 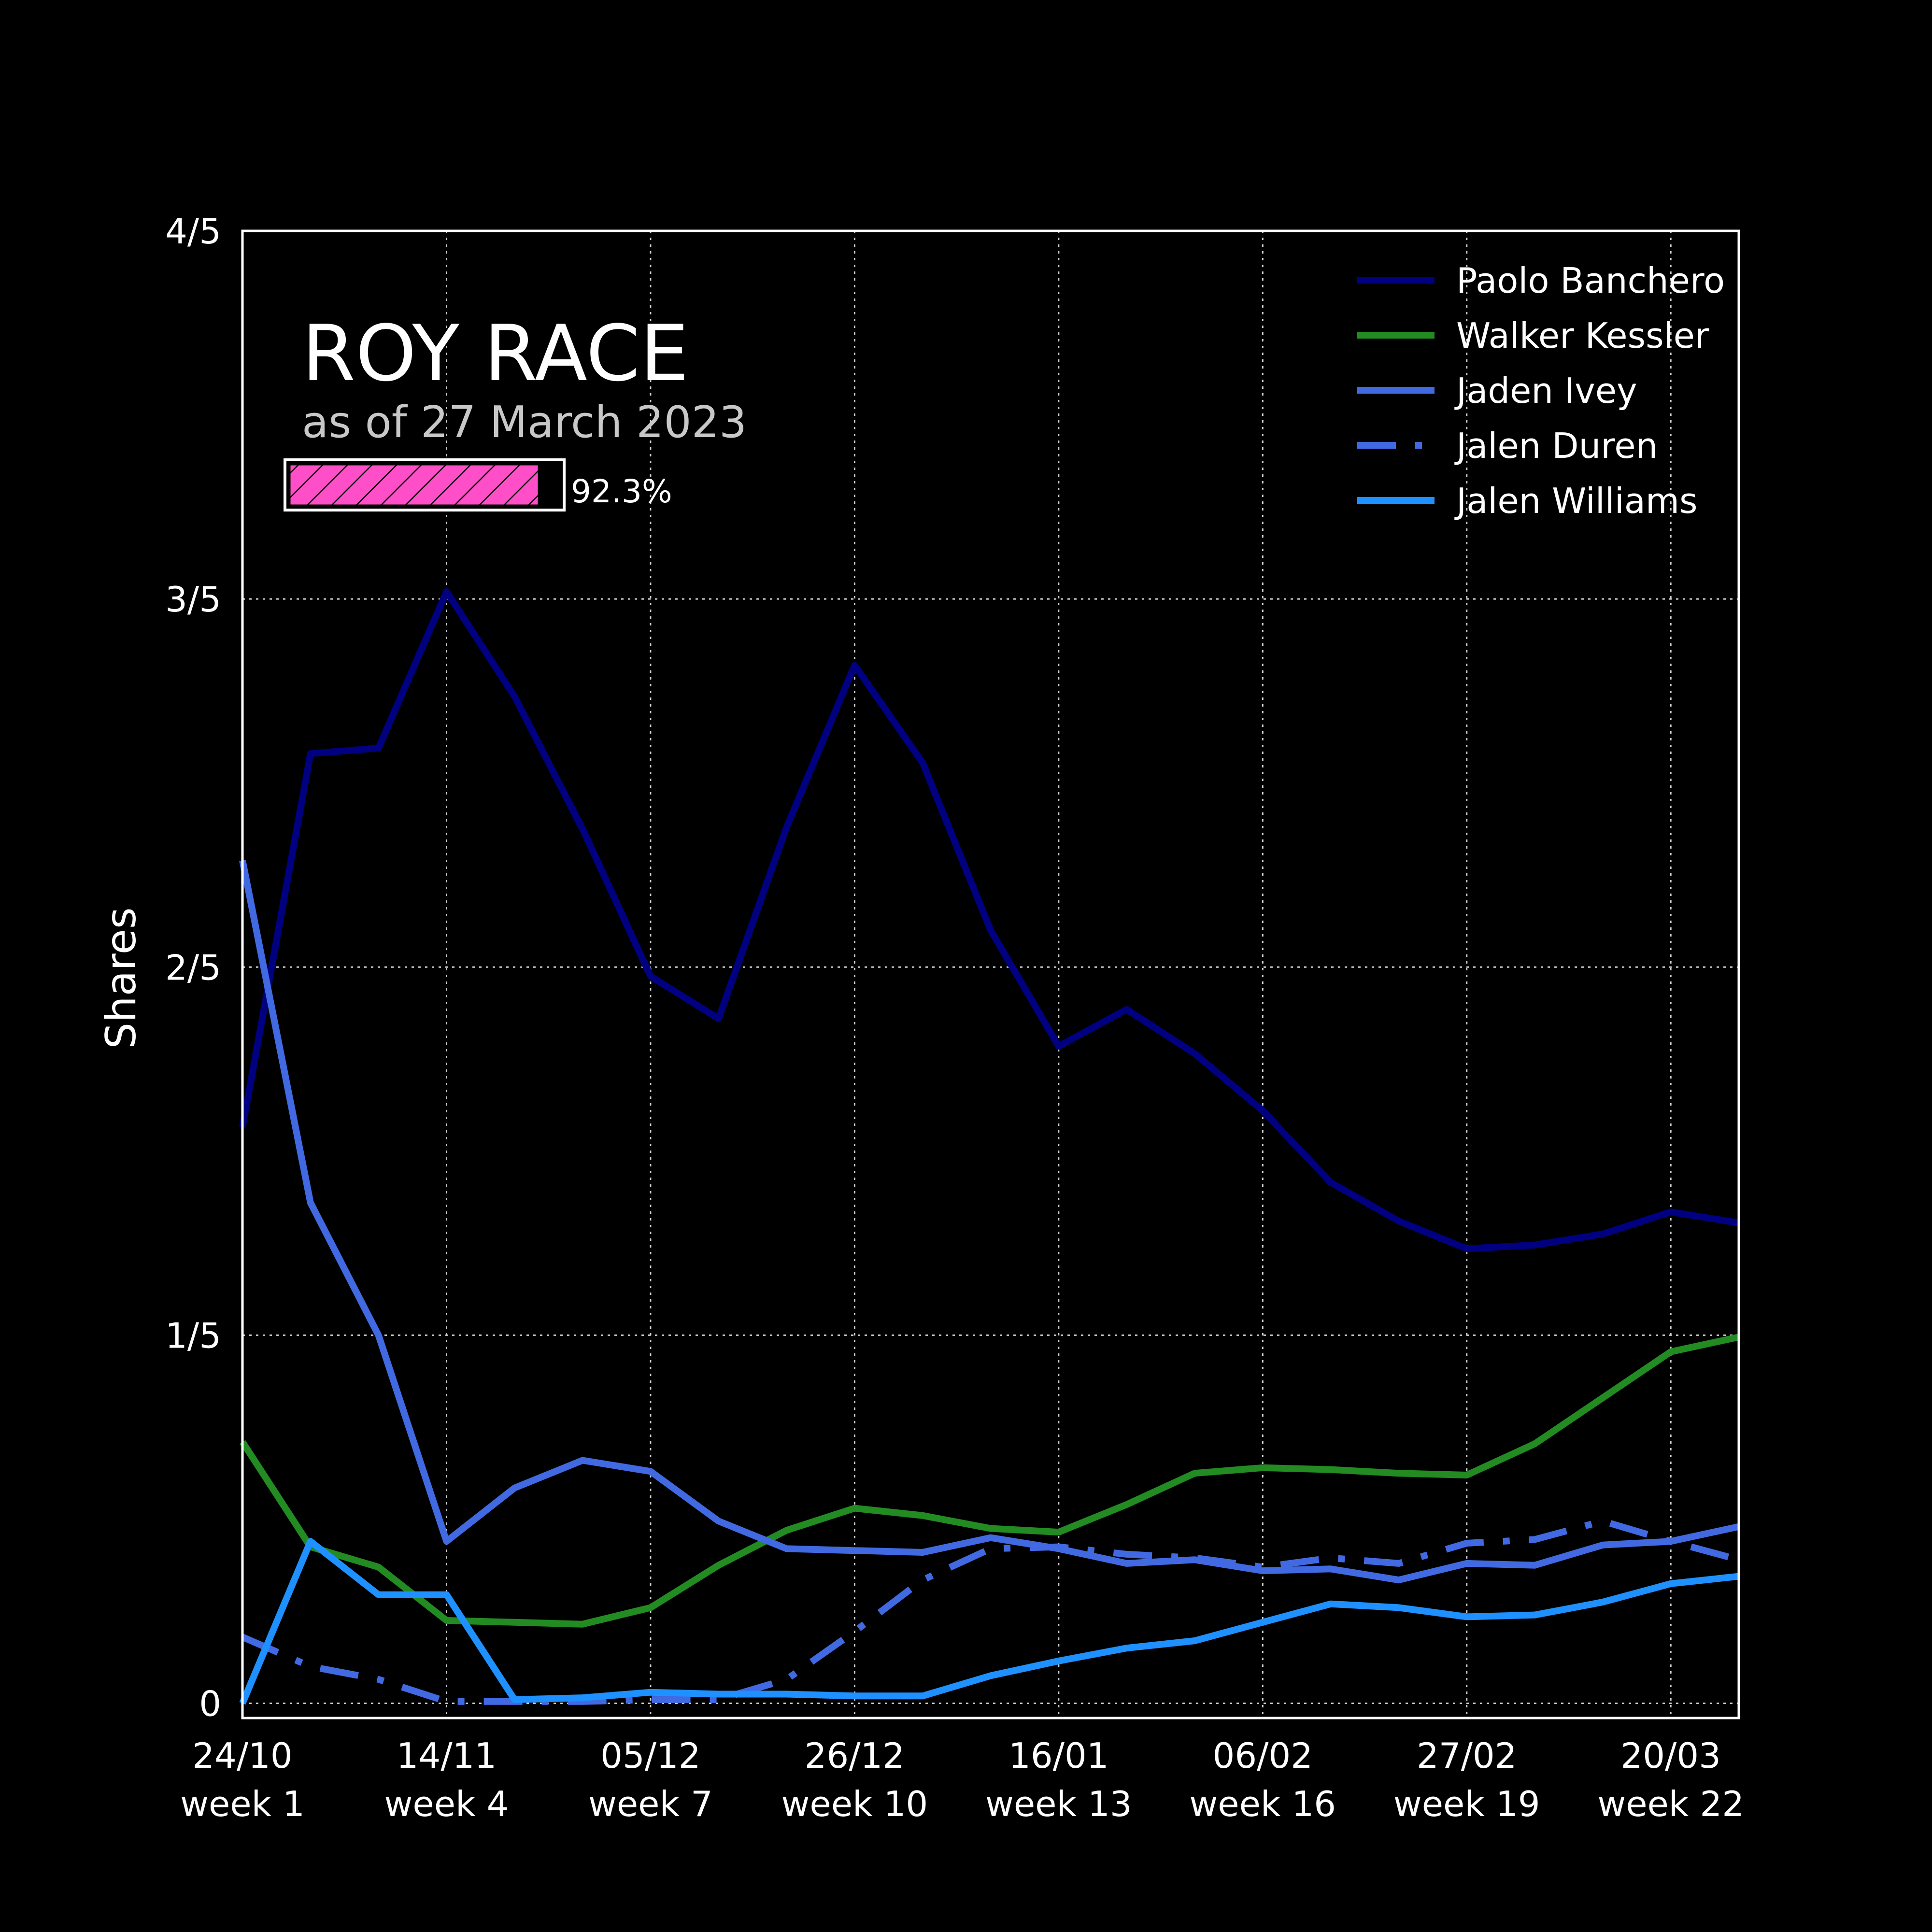 I want to click on y-axis-ticks: 0 1/5 2/5 3/5 4/5, so click(x=193, y=967).